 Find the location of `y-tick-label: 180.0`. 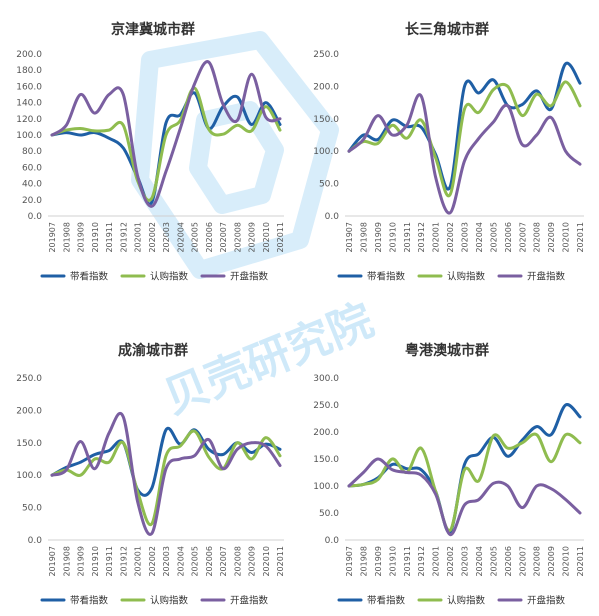

y-tick-label: 180.0 is located at coordinates (29, 71).